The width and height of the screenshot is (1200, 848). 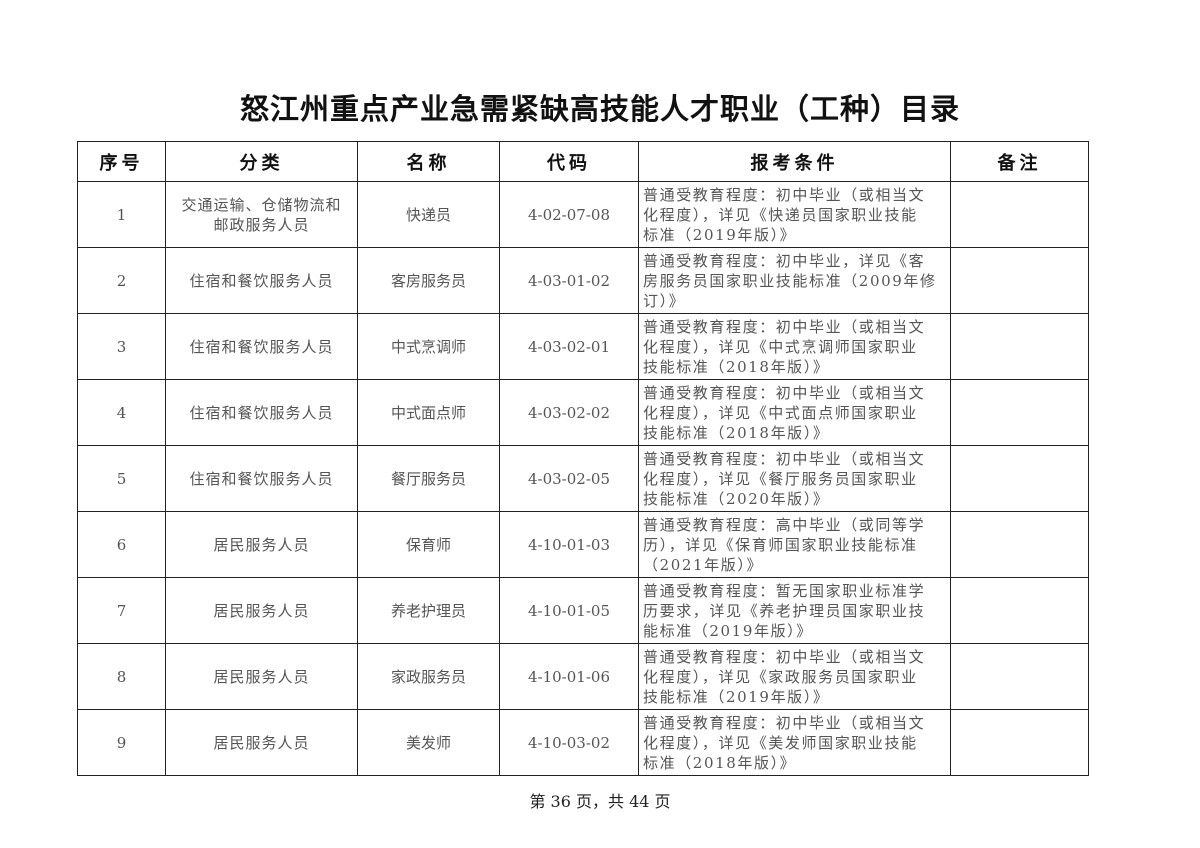 What do you see at coordinates (121, 412) in the screenshot?
I see `cell-no: 4` at bounding box center [121, 412].